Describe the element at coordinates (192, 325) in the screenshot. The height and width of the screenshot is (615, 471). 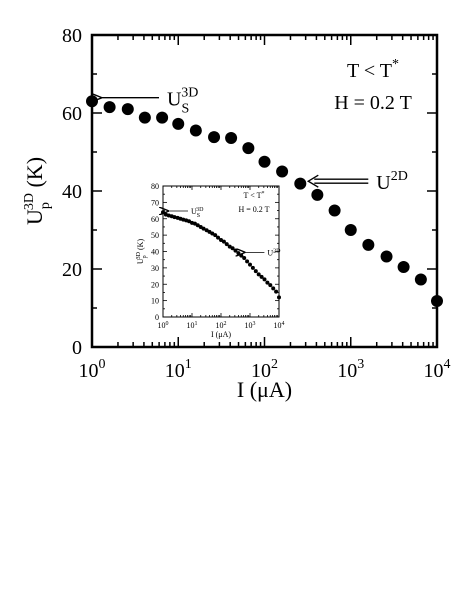
I see `x-tick-label: 10¹` at that location.